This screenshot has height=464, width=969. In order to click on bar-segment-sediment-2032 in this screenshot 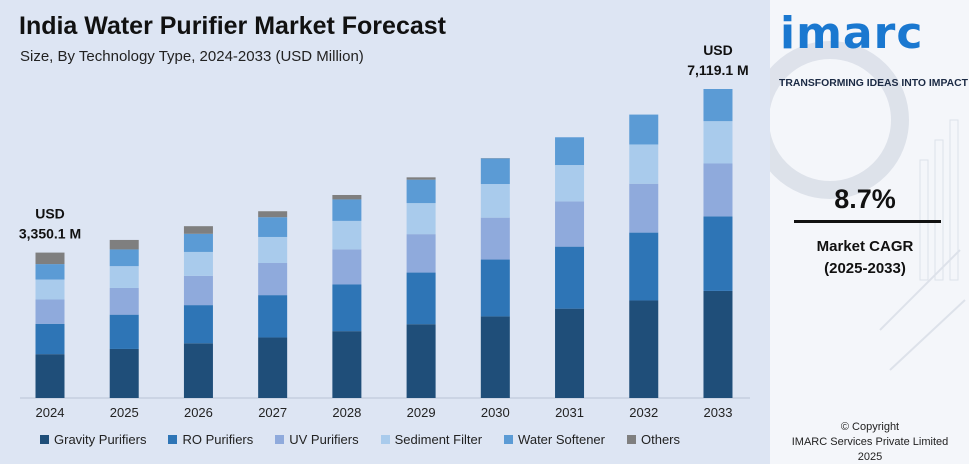, I will do `click(644, 164)`.